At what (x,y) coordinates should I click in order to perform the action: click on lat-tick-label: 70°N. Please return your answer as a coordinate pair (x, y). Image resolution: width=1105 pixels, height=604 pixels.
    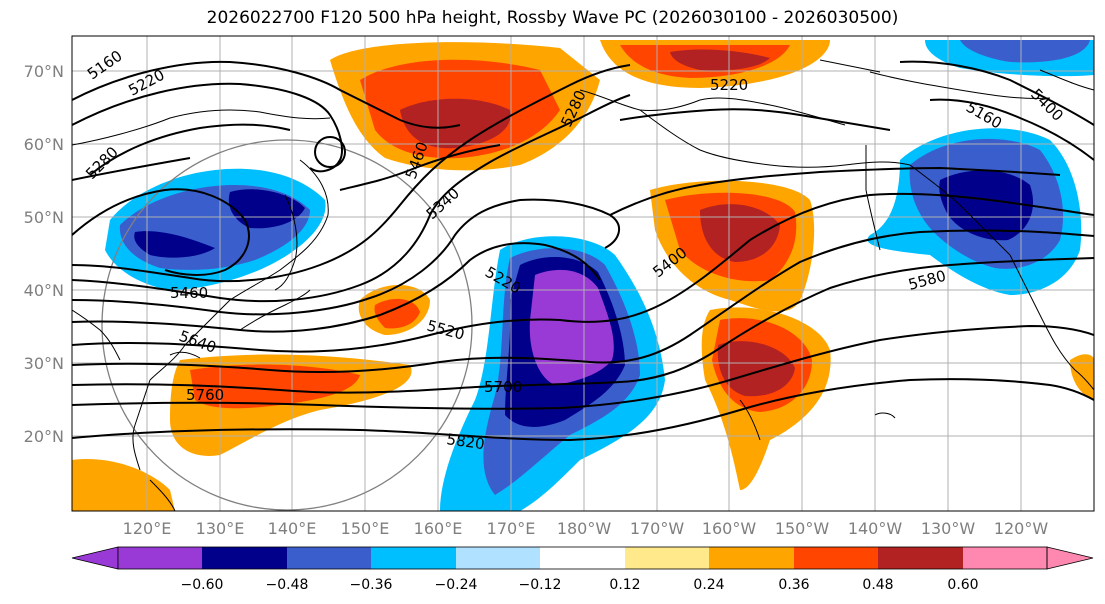
    Looking at the image, I should click on (44, 71).